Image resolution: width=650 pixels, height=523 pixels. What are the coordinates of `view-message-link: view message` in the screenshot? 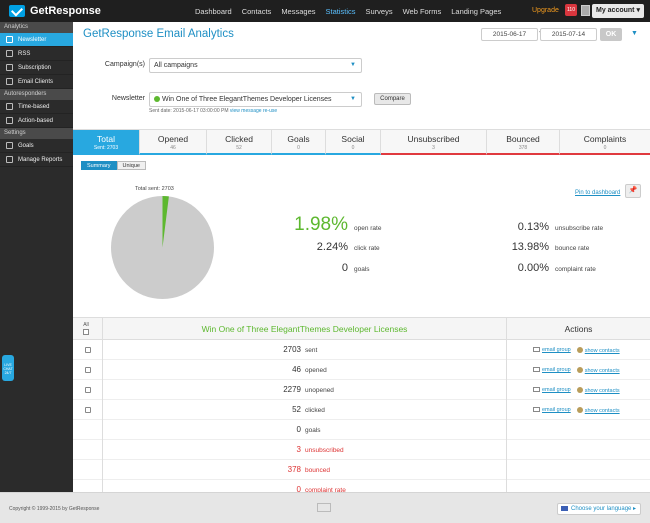 It's located at (245, 111).